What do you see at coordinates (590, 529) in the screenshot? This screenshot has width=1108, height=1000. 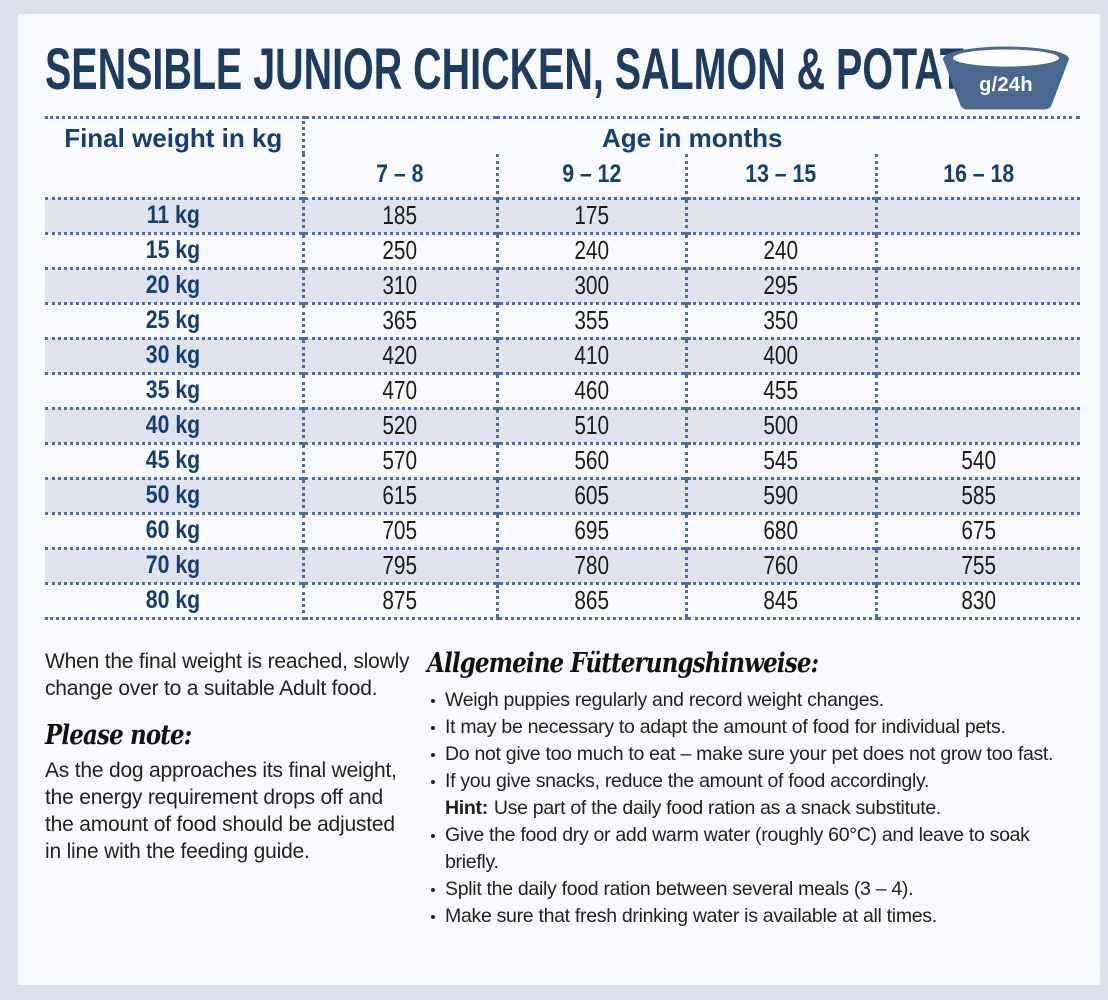 I see `value-cell: 695` at bounding box center [590, 529].